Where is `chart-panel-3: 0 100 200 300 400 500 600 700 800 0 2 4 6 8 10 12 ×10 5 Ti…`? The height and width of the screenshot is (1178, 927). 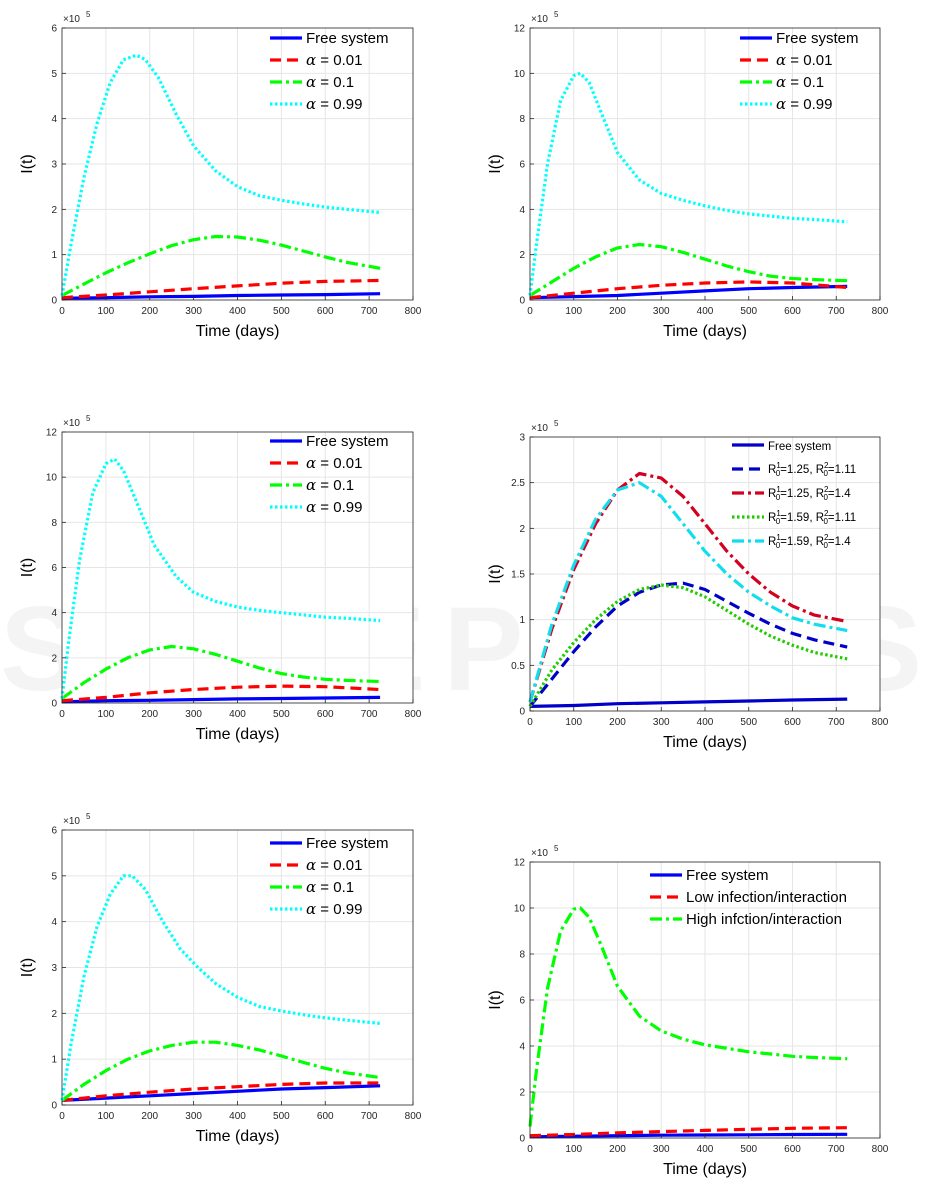
chart-panel-3: 0 100 200 300 400 500 600 700 800 0 2 4 6 8 10 12 ×10 5 Ti… is located at coordinates (220, 578).